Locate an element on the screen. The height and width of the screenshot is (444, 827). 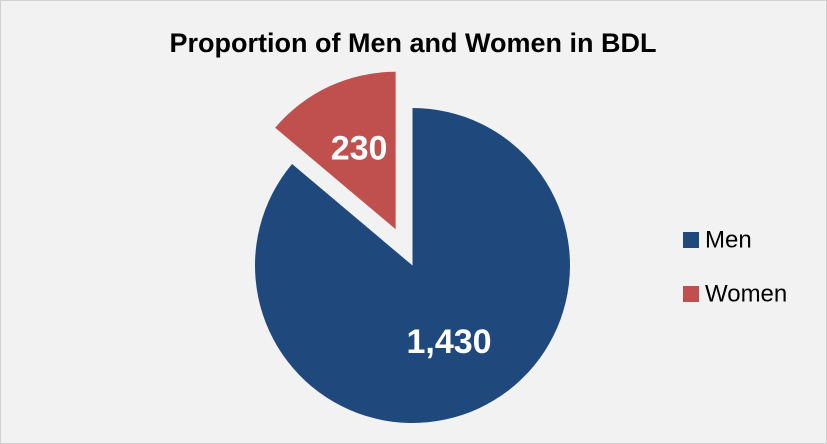
data-label: 1,430 is located at coordinates (448, 342).